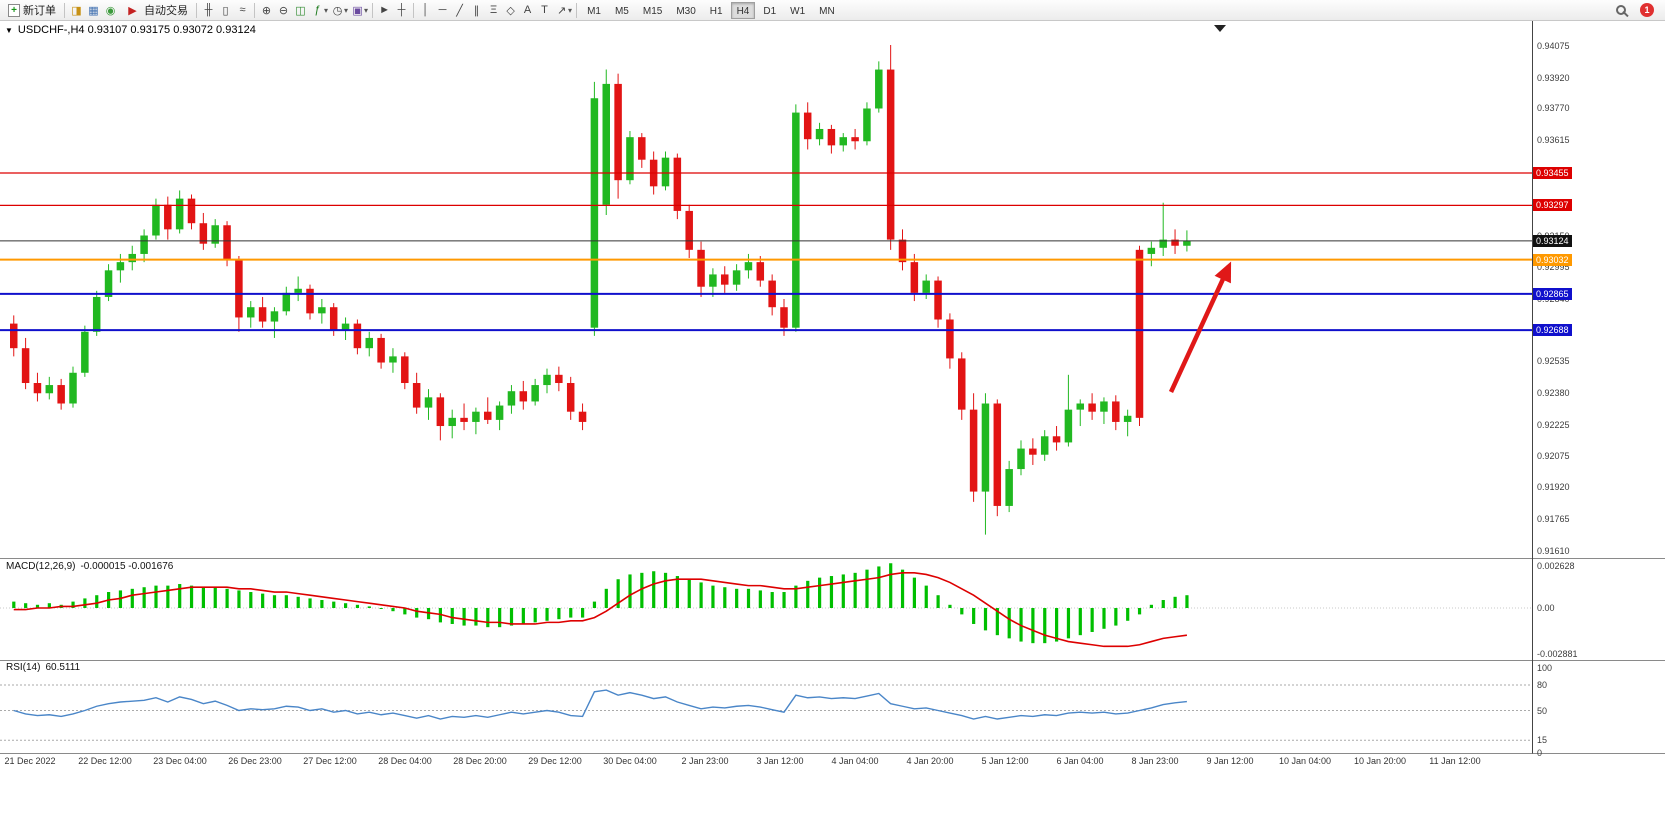 The image size is (1665, 827). I want to click on rsi-name: RSI(14), so click(23, 667).